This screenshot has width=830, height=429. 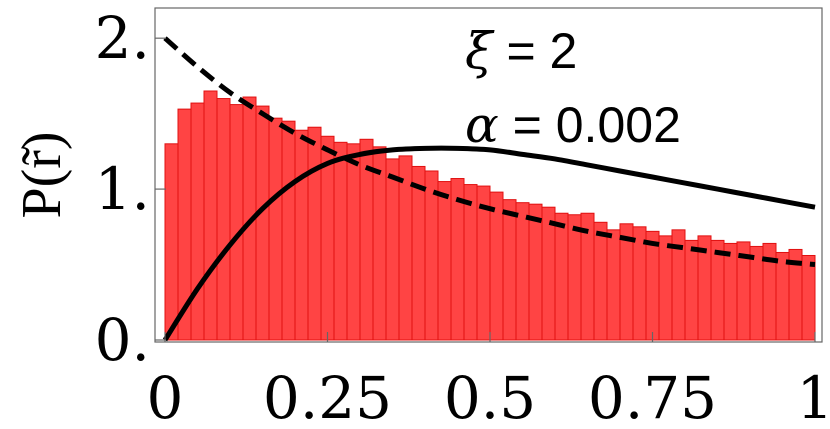 What do you see at coordinates (535, 51) in the screenshot?
I see `annotation-xi-value: = 2` at bounding box center [535, 51].